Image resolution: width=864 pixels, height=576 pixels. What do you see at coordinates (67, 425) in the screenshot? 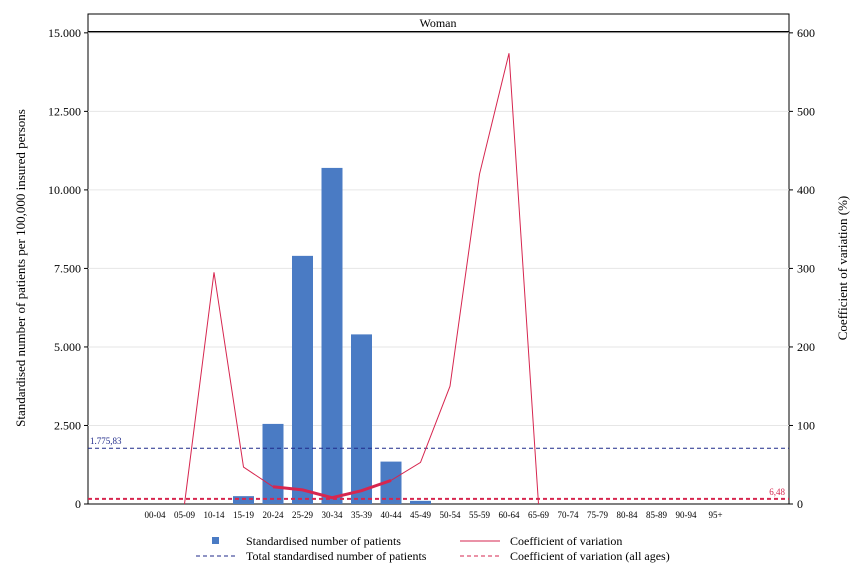
I see `y-tick-label: 2.500` at bounding box center [67, 425].